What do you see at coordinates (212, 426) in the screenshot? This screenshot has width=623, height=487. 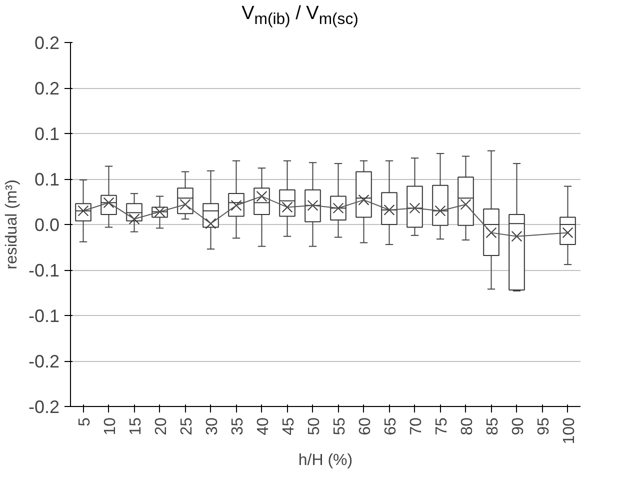 I see `x-tick-label: 30` at bounding box center [212, 426].